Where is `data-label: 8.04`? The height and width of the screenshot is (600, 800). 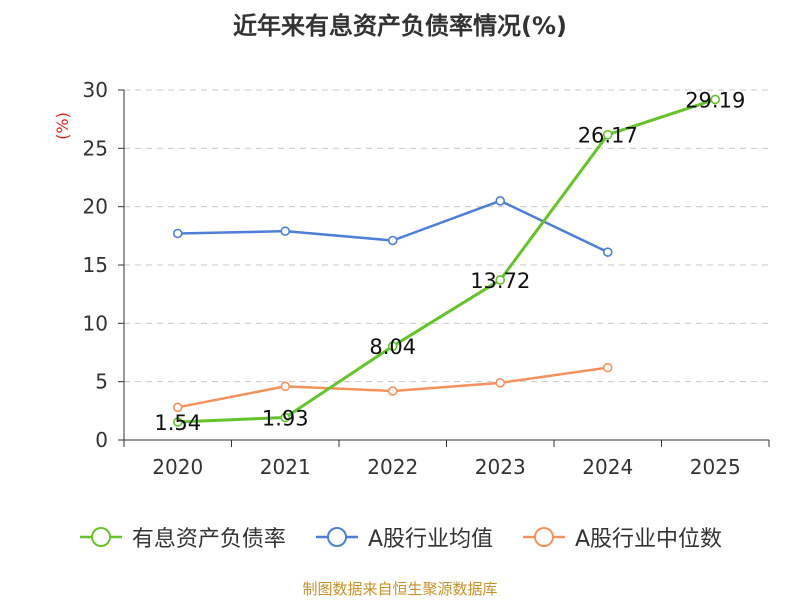 data-label: 8.04 is located at coordinates (392, 347).